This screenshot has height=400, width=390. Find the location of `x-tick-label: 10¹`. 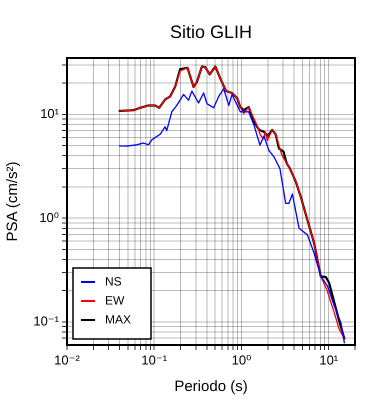

x-tick-label: 10¹ is located at coordinates (329, 360).